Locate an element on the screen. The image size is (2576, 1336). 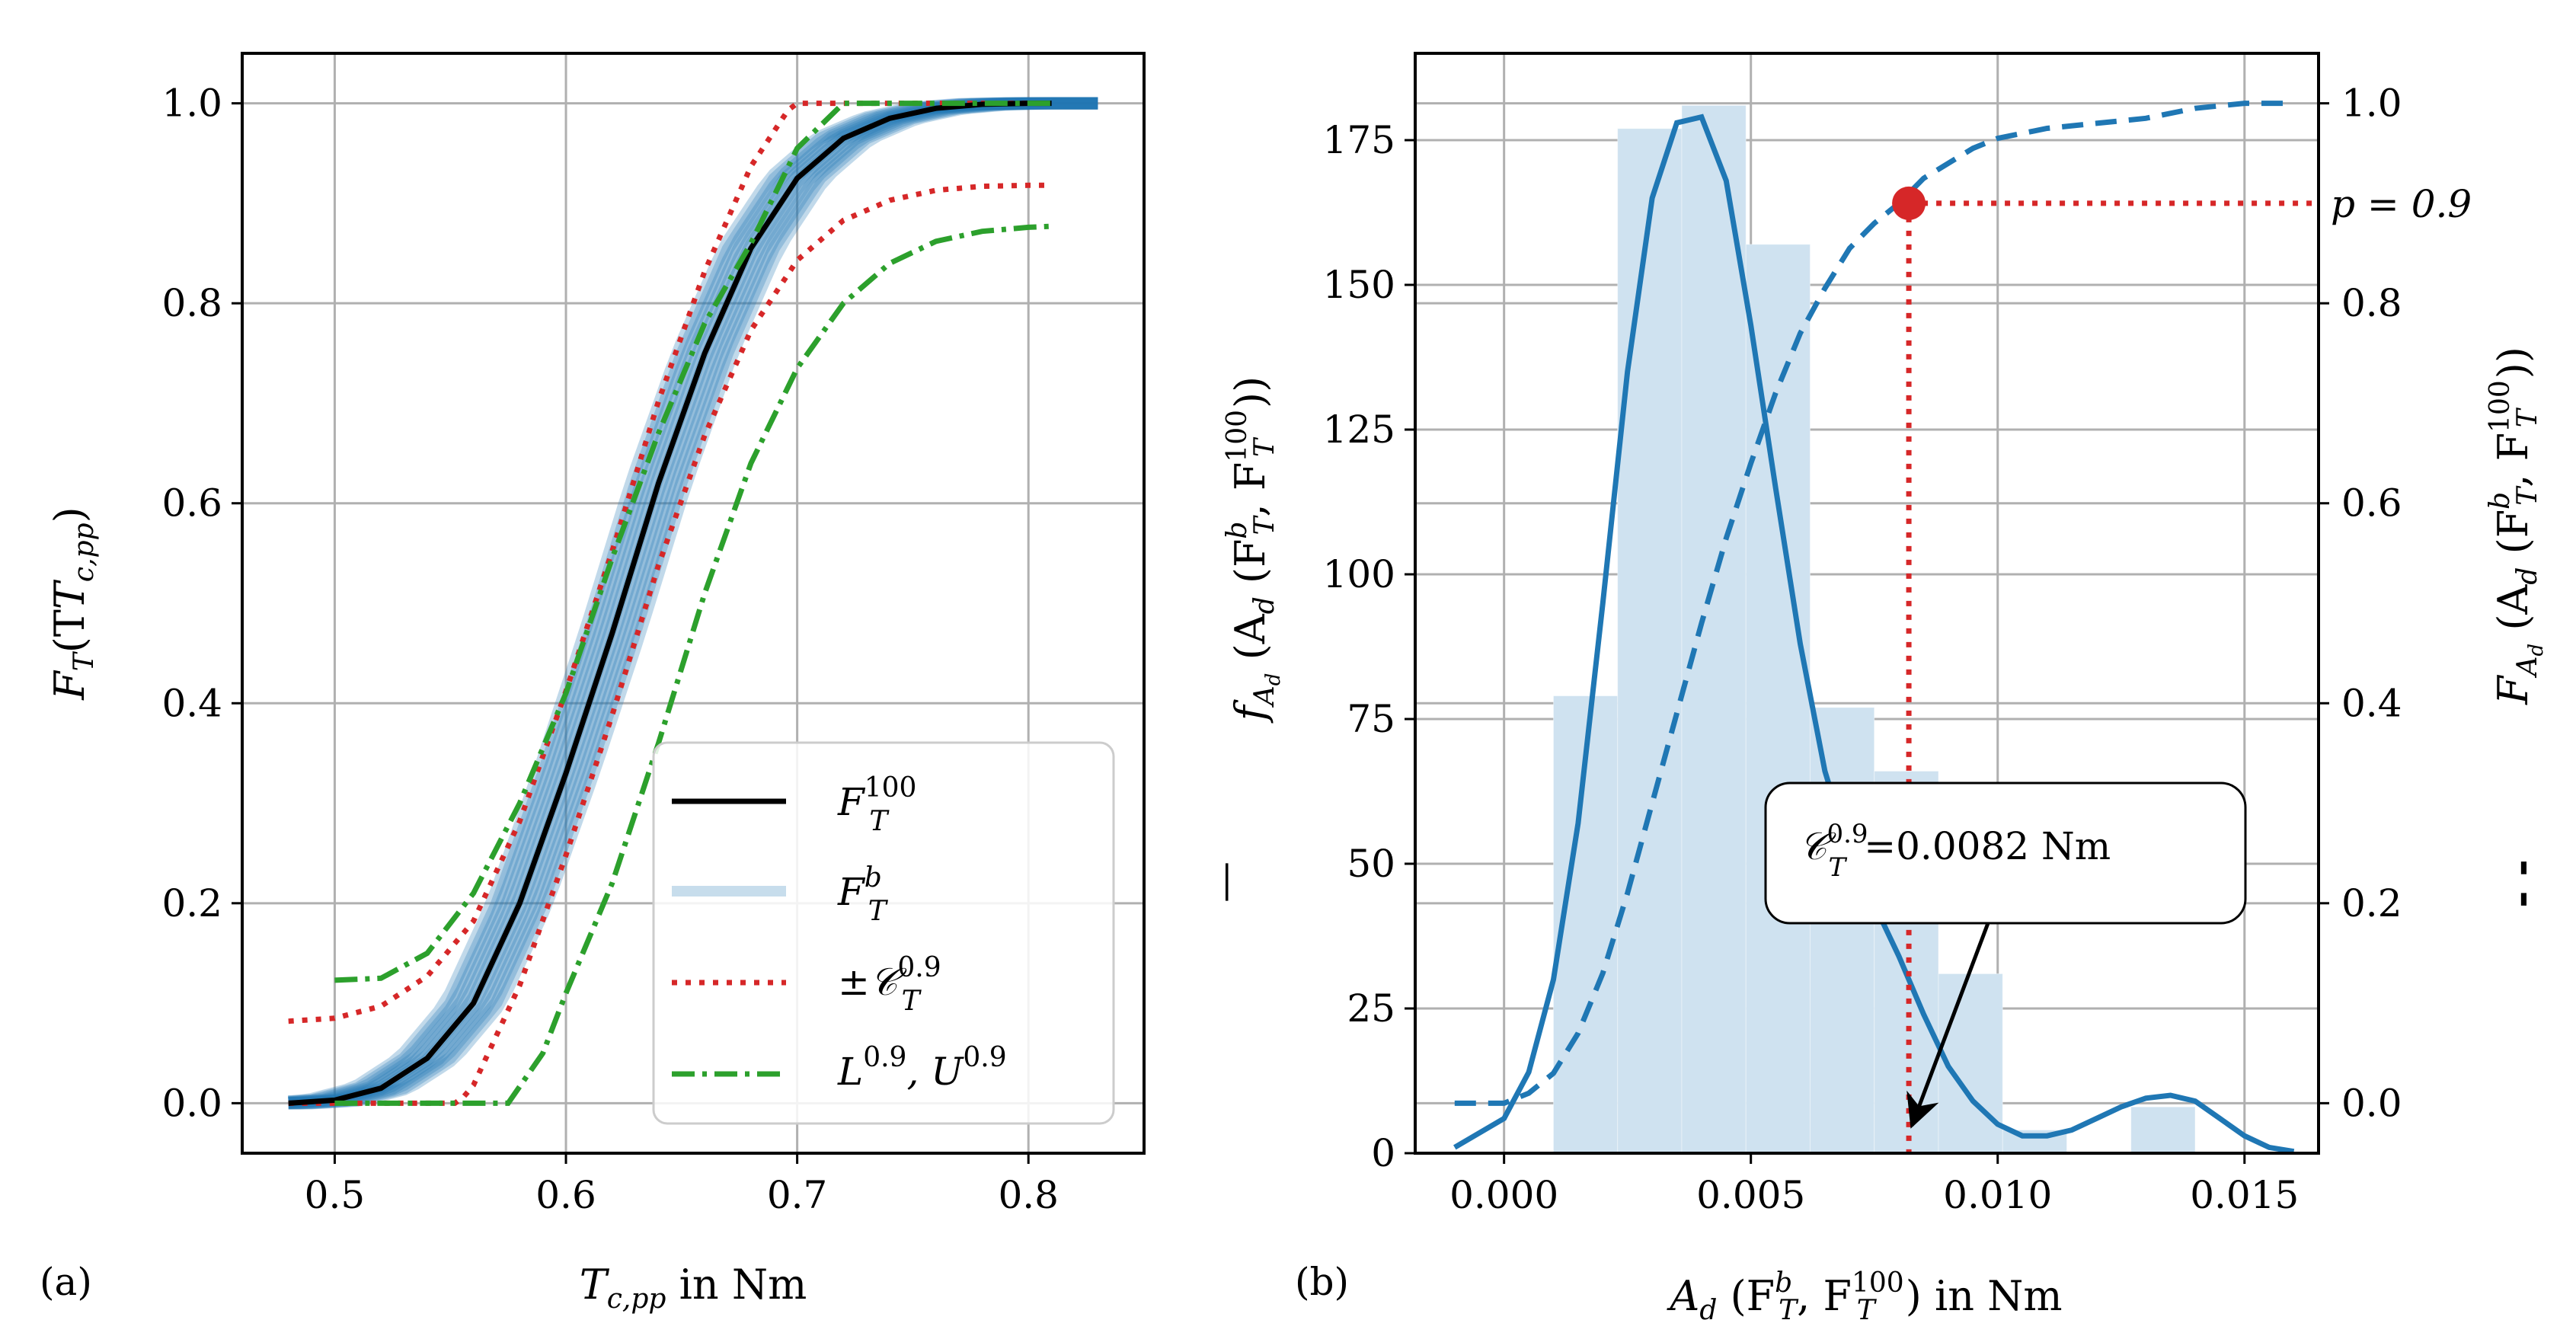
panel-b-label: (b) is located at coordinates (1322, 1282).